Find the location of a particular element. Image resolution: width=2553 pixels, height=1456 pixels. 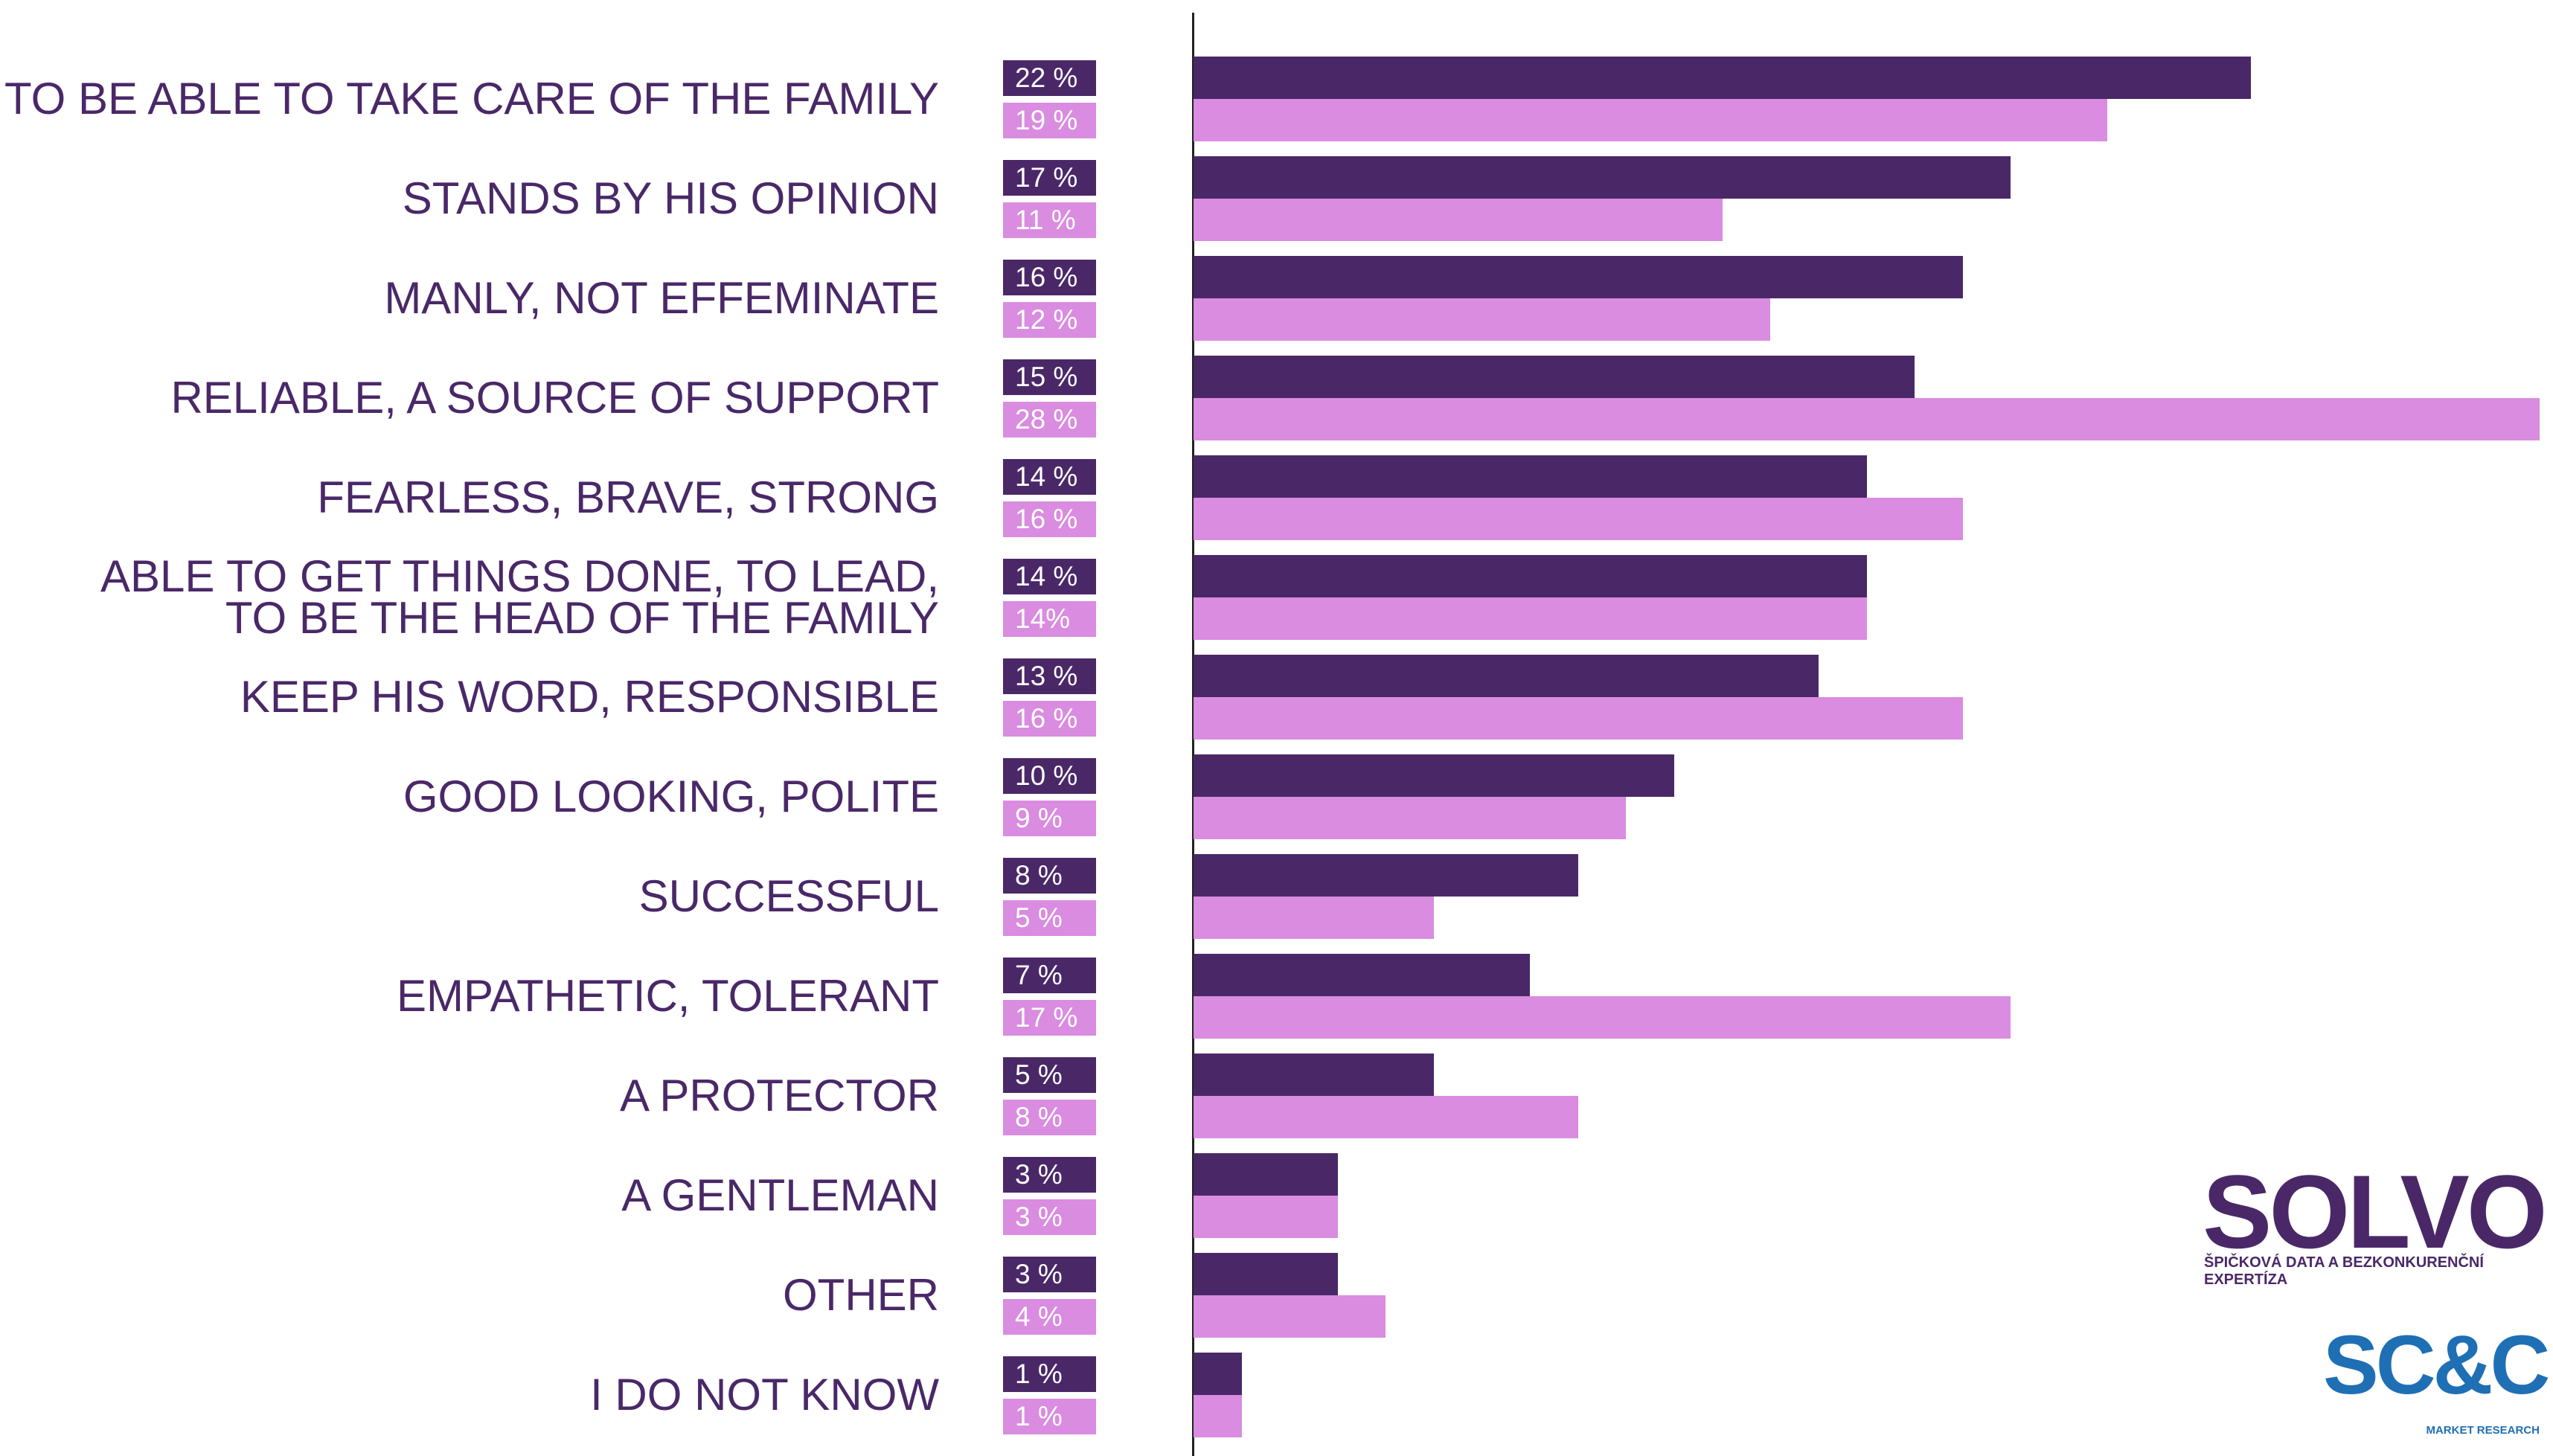

value-label: 4 % is located at coordinates (1049, 1316).